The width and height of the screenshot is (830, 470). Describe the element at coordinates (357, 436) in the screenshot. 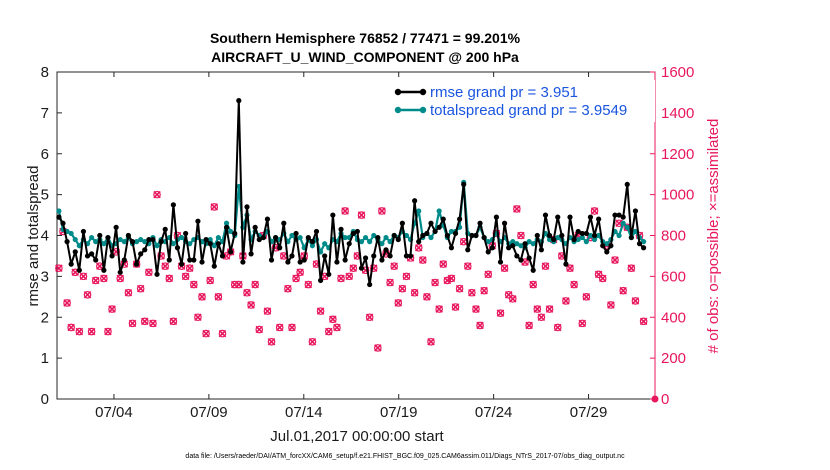

I see `x-axis-title: Jul.01,2017 00:00:00 start` at that location.